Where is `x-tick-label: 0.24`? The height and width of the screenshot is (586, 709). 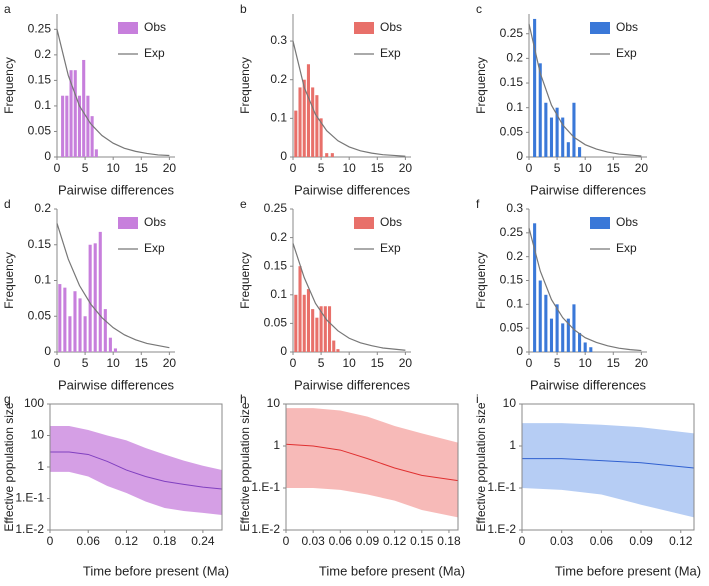 x-tick-label: 0.24 is located at coordinates (203, 541).